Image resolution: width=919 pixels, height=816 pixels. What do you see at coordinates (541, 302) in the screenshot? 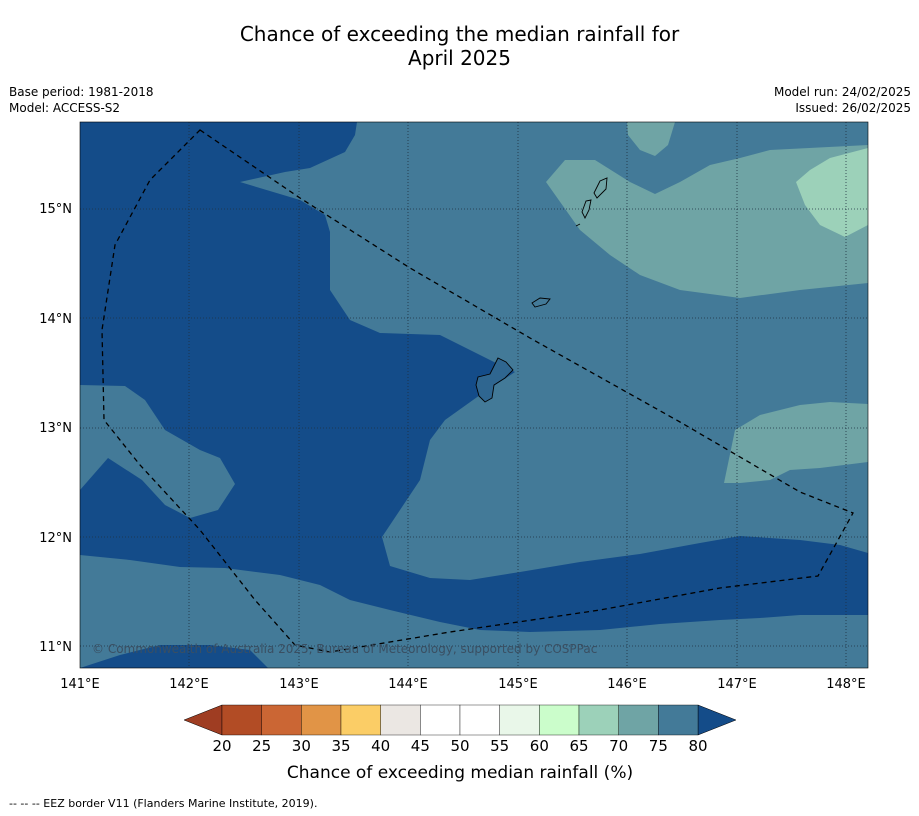
I see `island-rota` at bounding box center [541, 302].